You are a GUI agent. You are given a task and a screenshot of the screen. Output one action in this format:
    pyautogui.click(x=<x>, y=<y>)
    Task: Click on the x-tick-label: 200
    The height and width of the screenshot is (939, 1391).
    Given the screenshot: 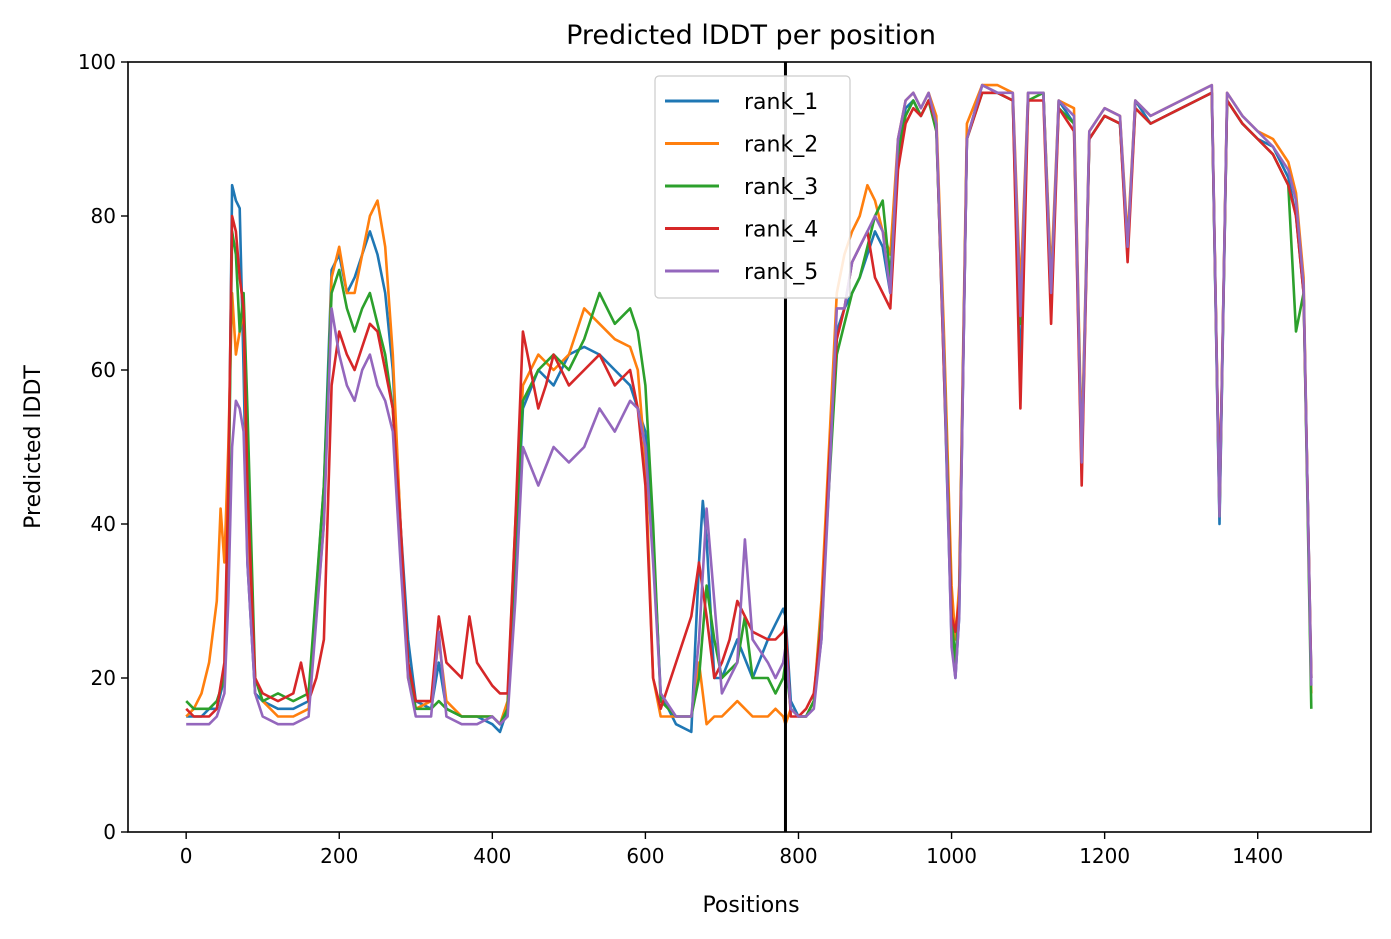 What is the action you would take?
    pyautogui.click(x=339, y=856)
    